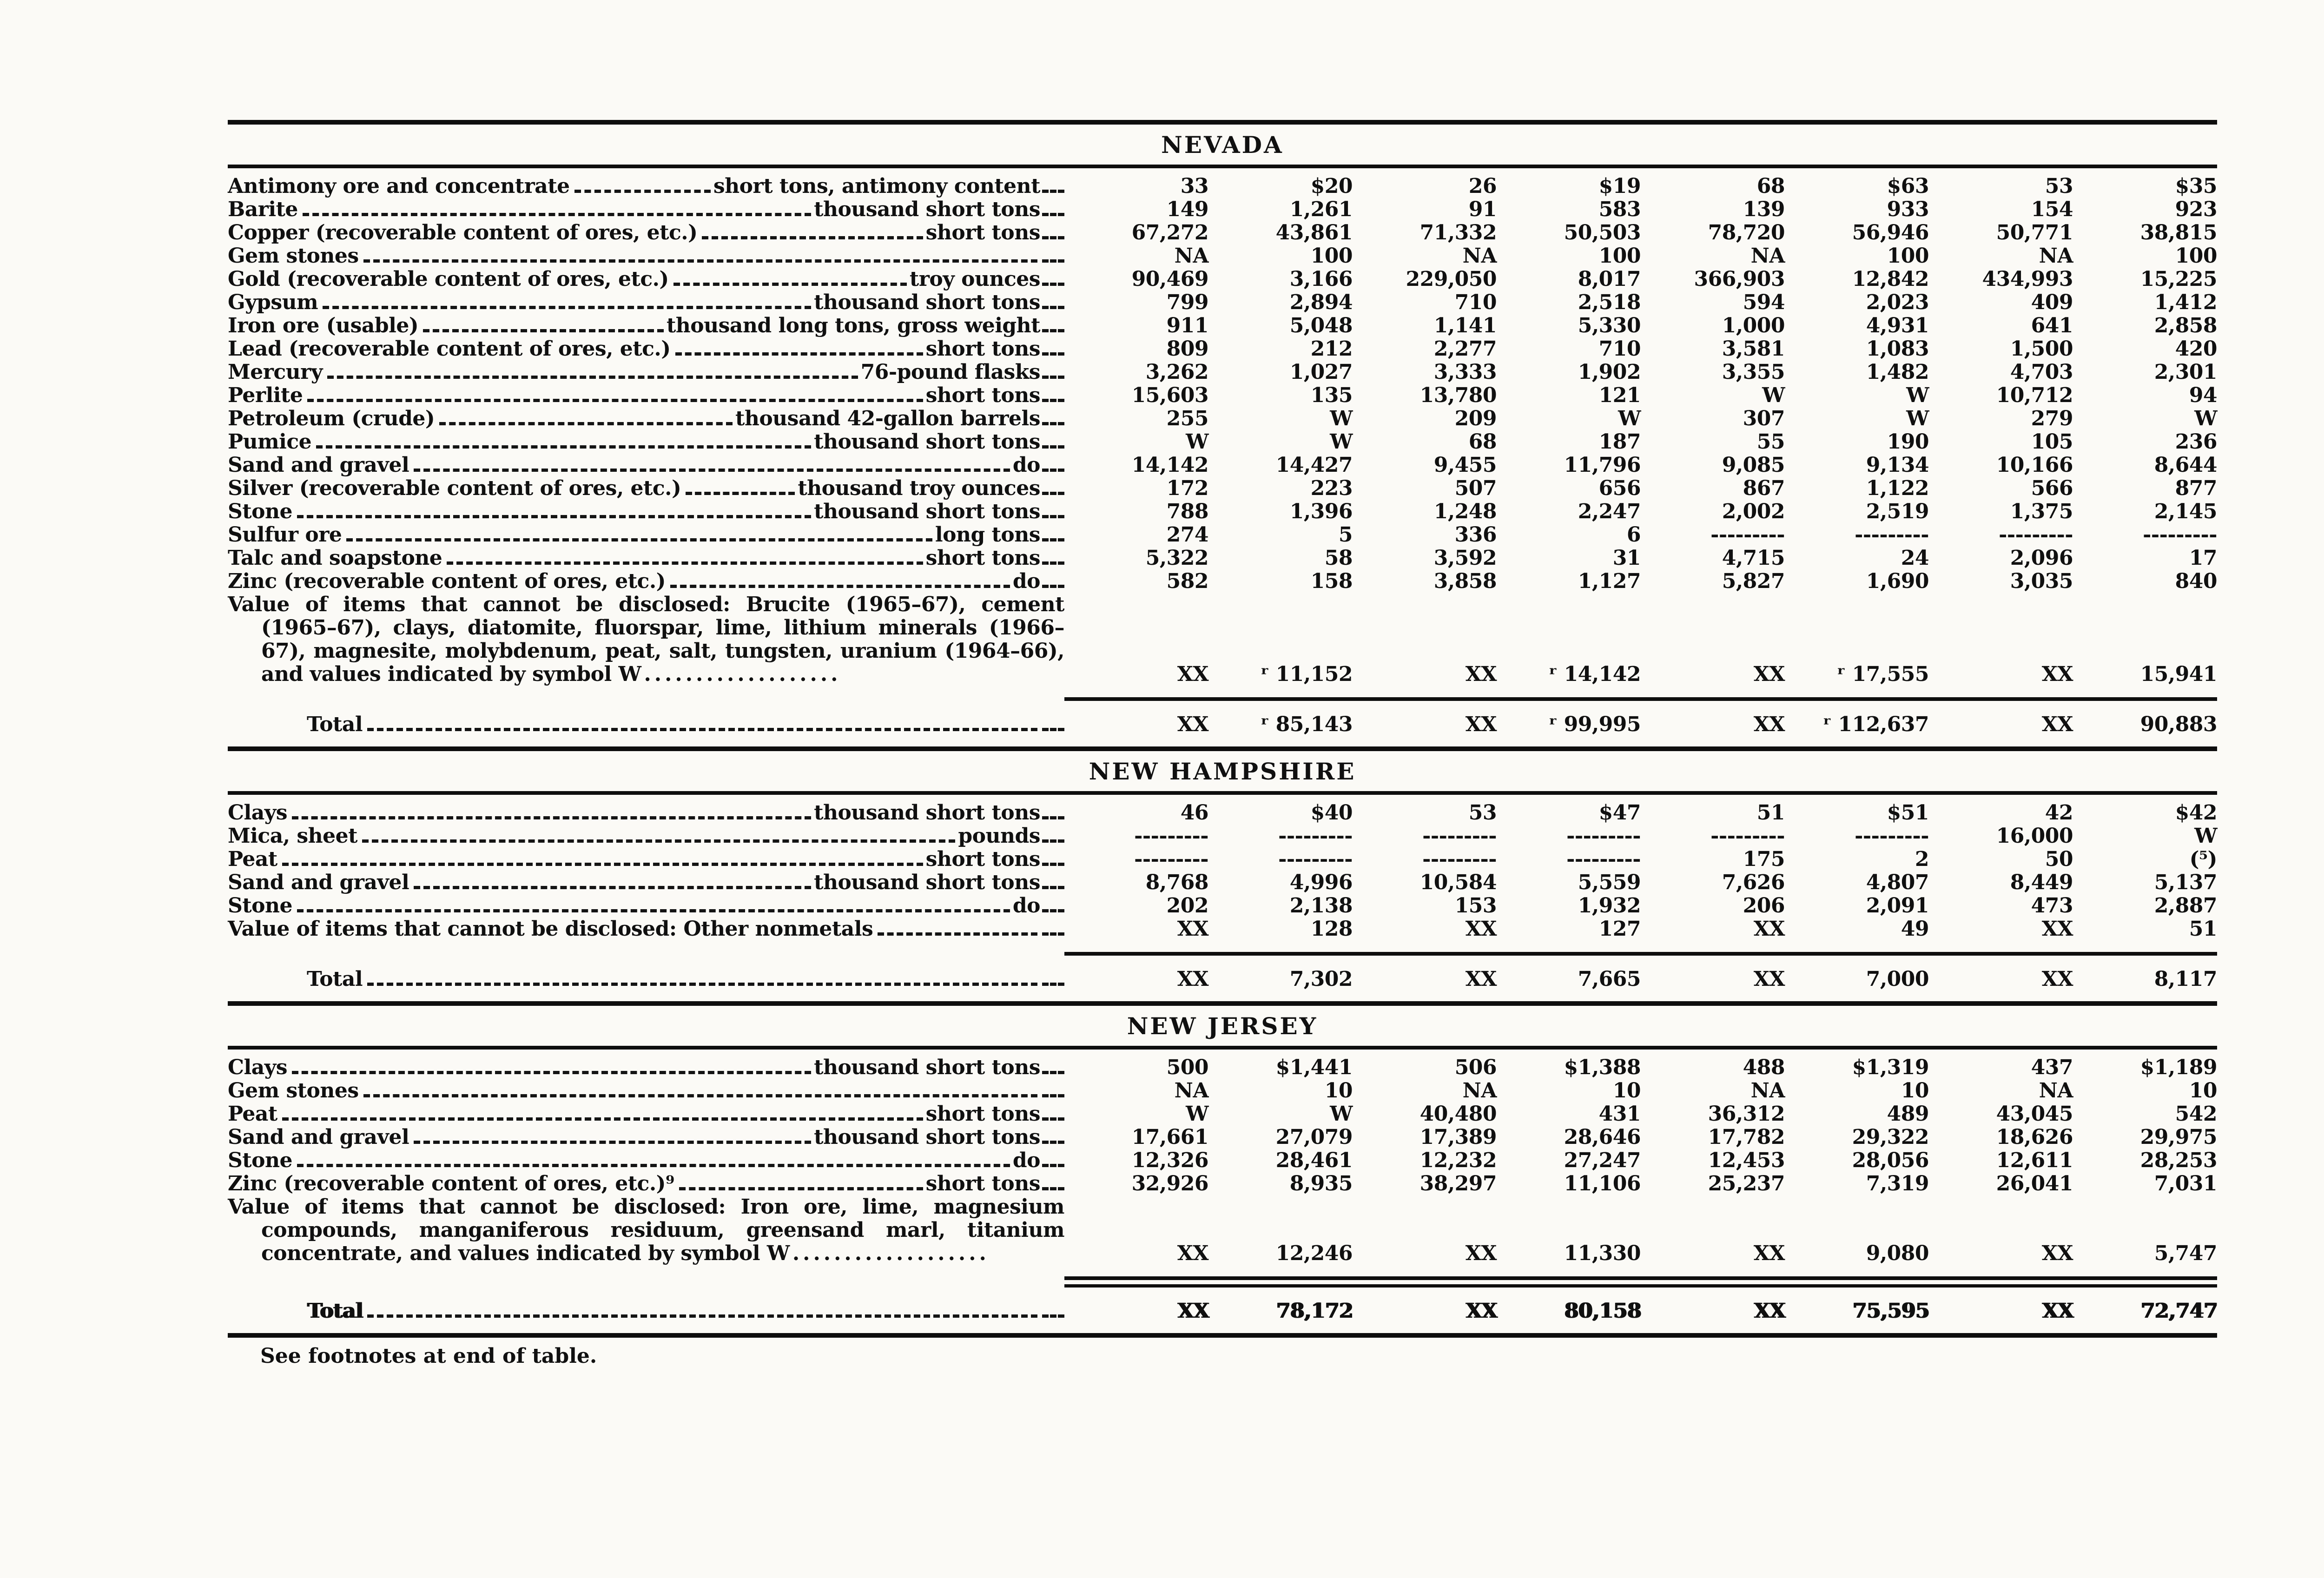 This screenshot has height=1578, width=2324. What do you see at coordinates (1609, 303) in the screenshot?
I see `value-cell: 2,518` at bounding box center [1609, 303].